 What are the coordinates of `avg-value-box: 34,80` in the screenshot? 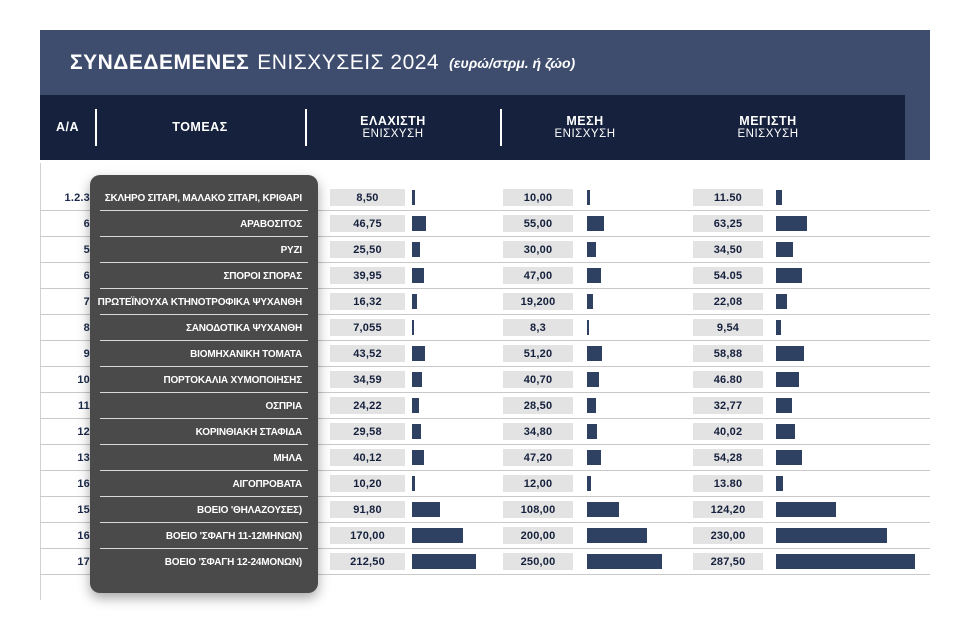 It's located at (538, 431).